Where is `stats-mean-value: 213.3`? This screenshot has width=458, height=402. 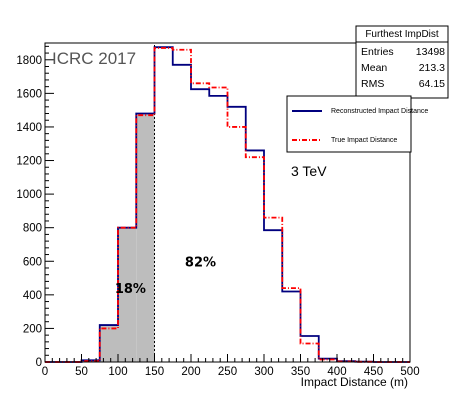
stats-mean-value: 213.3 is located at coordinates (432, 68).